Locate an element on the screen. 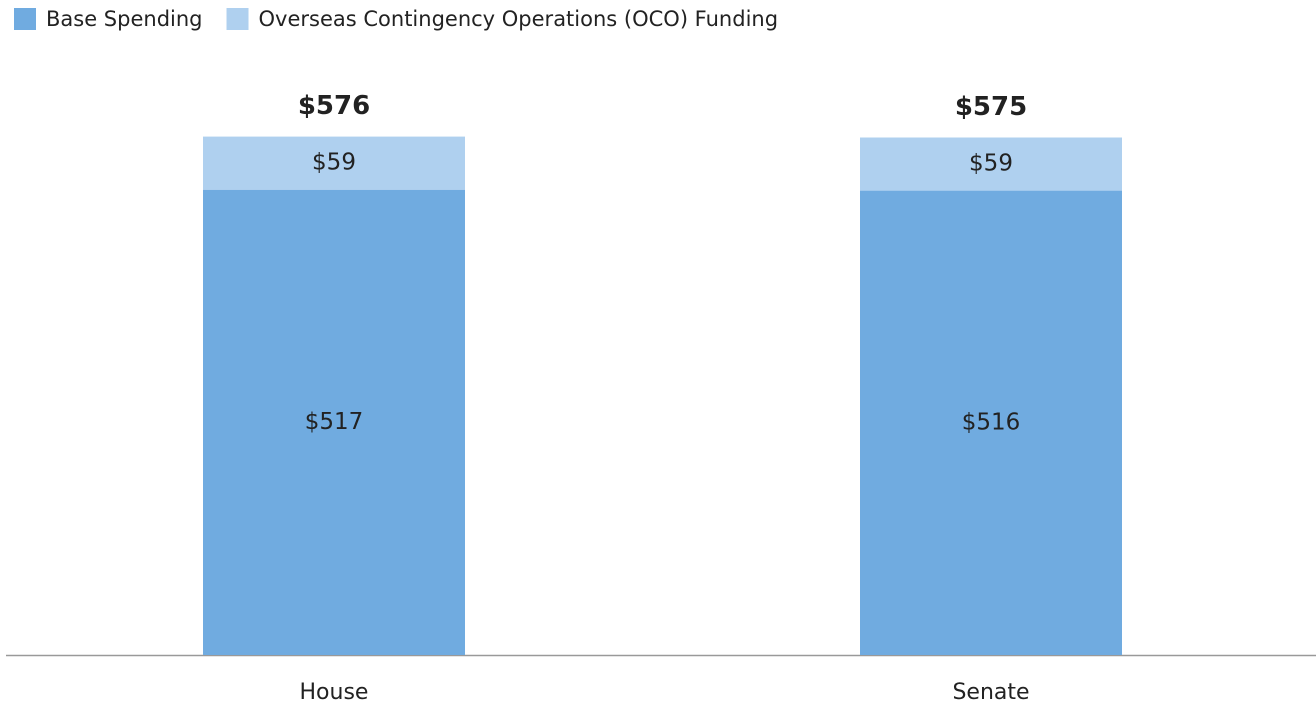  value-label: $517 is located at coordinates (334, 422).